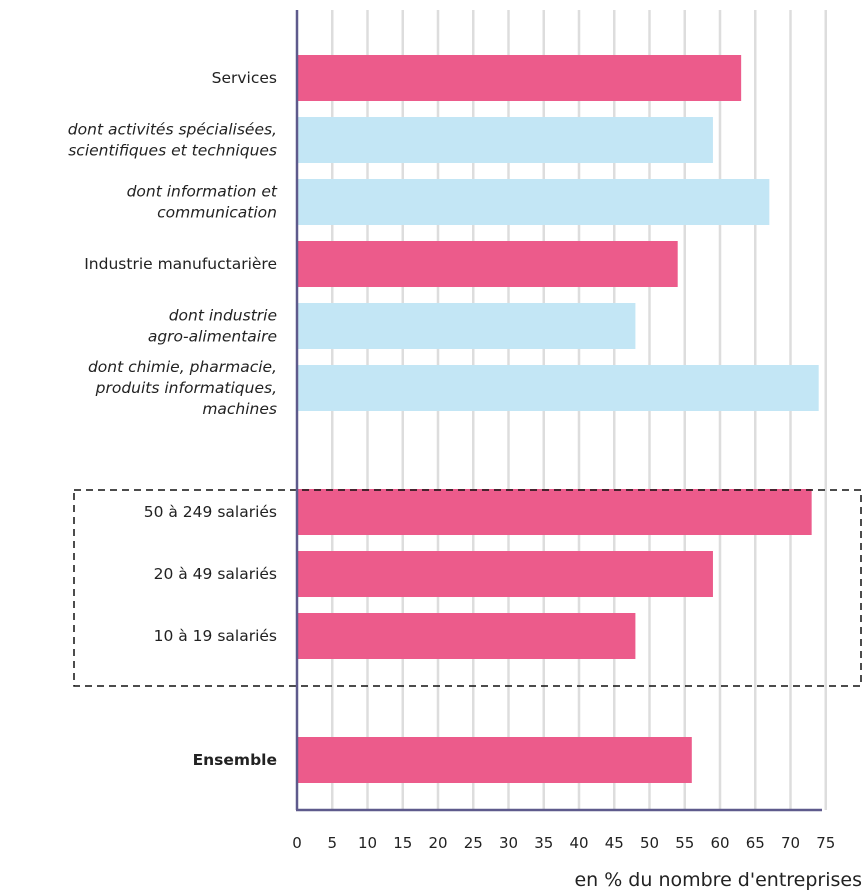 This screenshot has width=866, height=890. What do you see at coordinates (563, 843) in the screenshot?
I see `x-tick-labels: 0 5 10 15 20 25 30 35 40 45 50 55 60 65 70 75` at bounding box center [563, 843].